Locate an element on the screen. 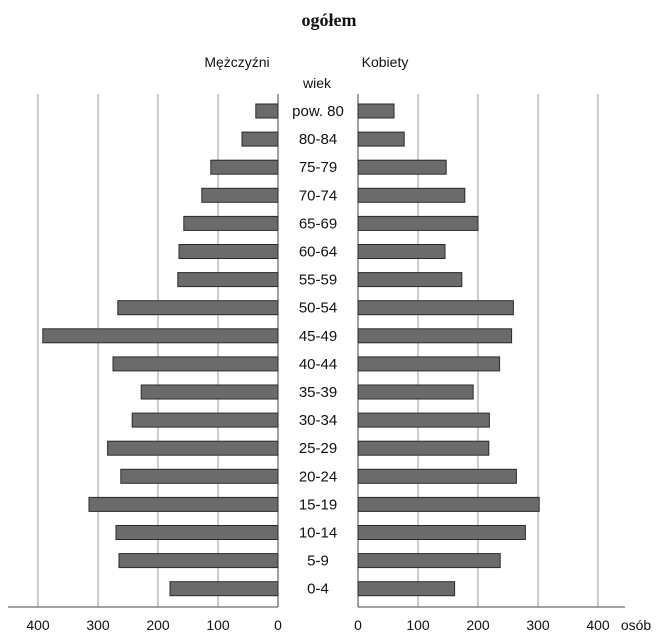 This screenshot has width=659, height=634. x-axis: 400 300 200 100 0 0 100 200 300 400 is located at coordinates (316, 619).